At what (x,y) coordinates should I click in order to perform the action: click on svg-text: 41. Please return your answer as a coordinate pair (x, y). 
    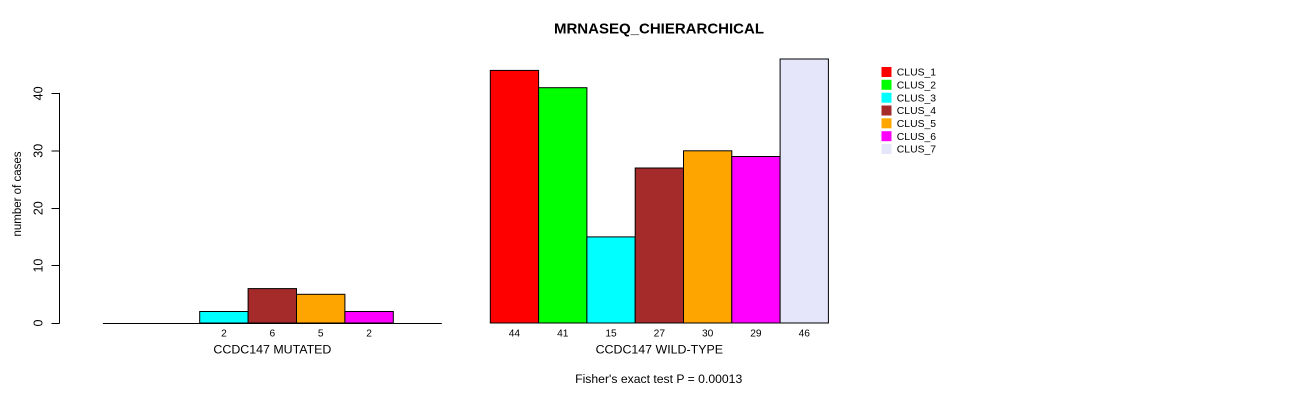
    Looking at the image, I should click on (563, 333).